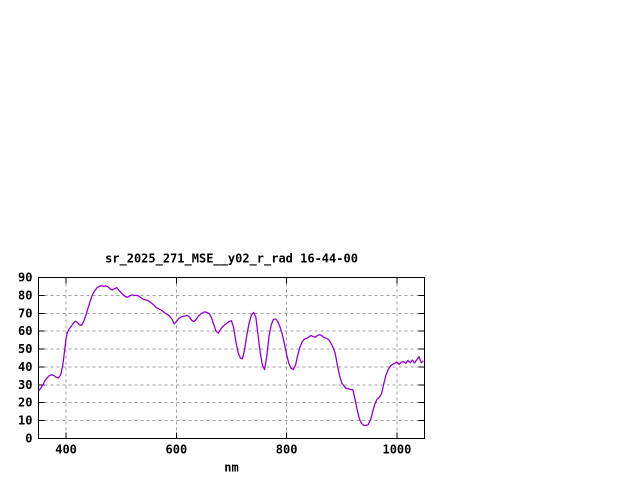 This screenshot has width=640, height=480. What do you see at coordinates (25, 421) in the screenshot?
I see `y-tick-label: 10` at bounding box center [25, 421].